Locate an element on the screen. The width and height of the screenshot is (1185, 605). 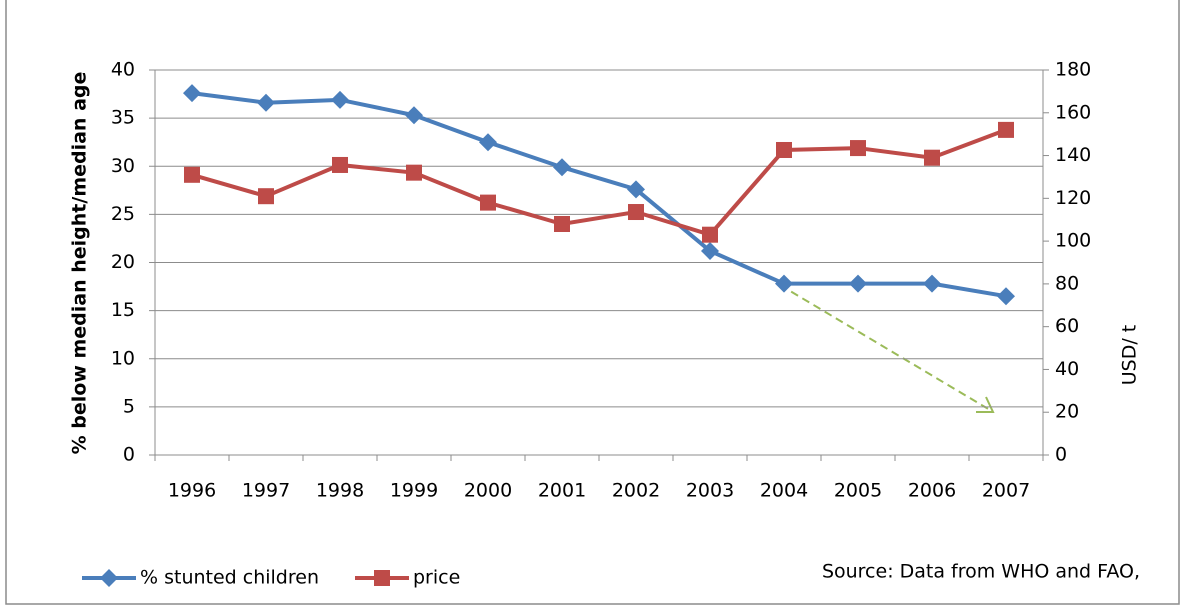
y-tick-label: 40 is located at coordinates (123, 70).